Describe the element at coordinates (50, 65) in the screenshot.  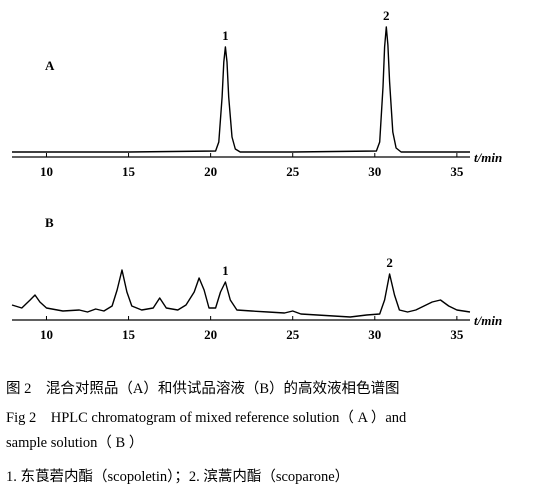
I see `panel-label: A` at that location.